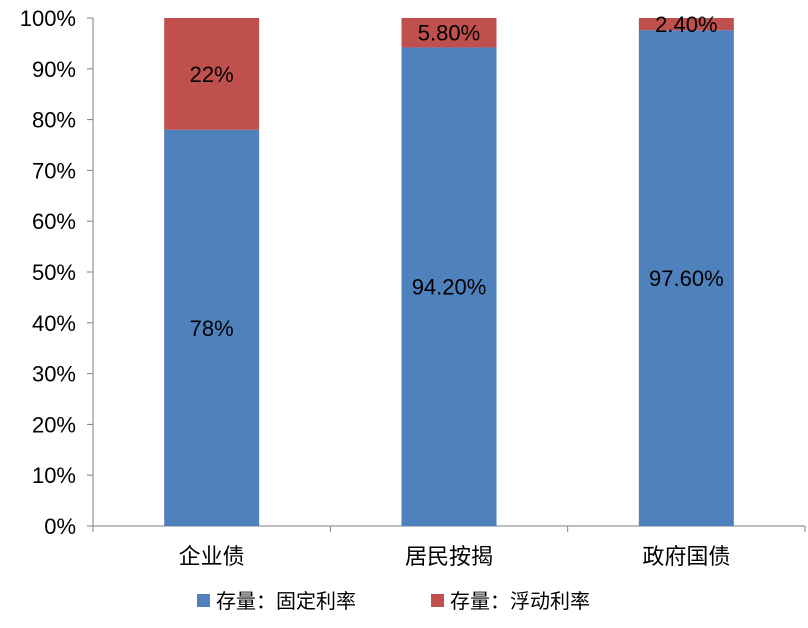 The width and height of the screenshot is (808, 628). What do you see at coordinates (54, 221) in the screenshot?
I see `y-tick-label: 60%` at bounding box center [54, 221].